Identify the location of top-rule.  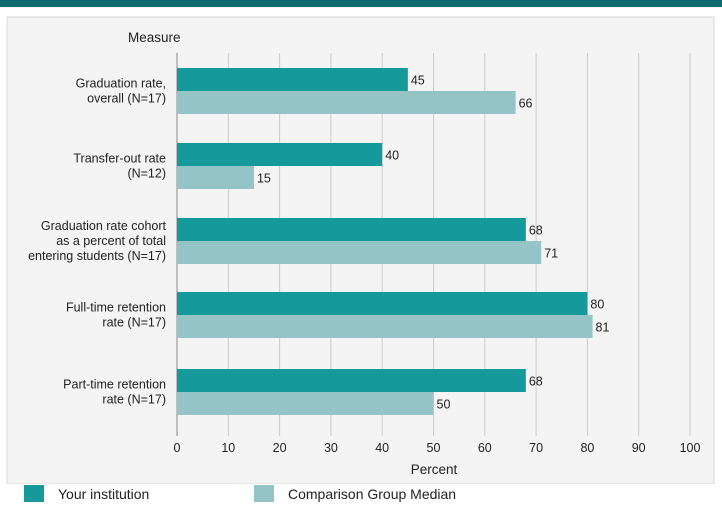
(361, 3).